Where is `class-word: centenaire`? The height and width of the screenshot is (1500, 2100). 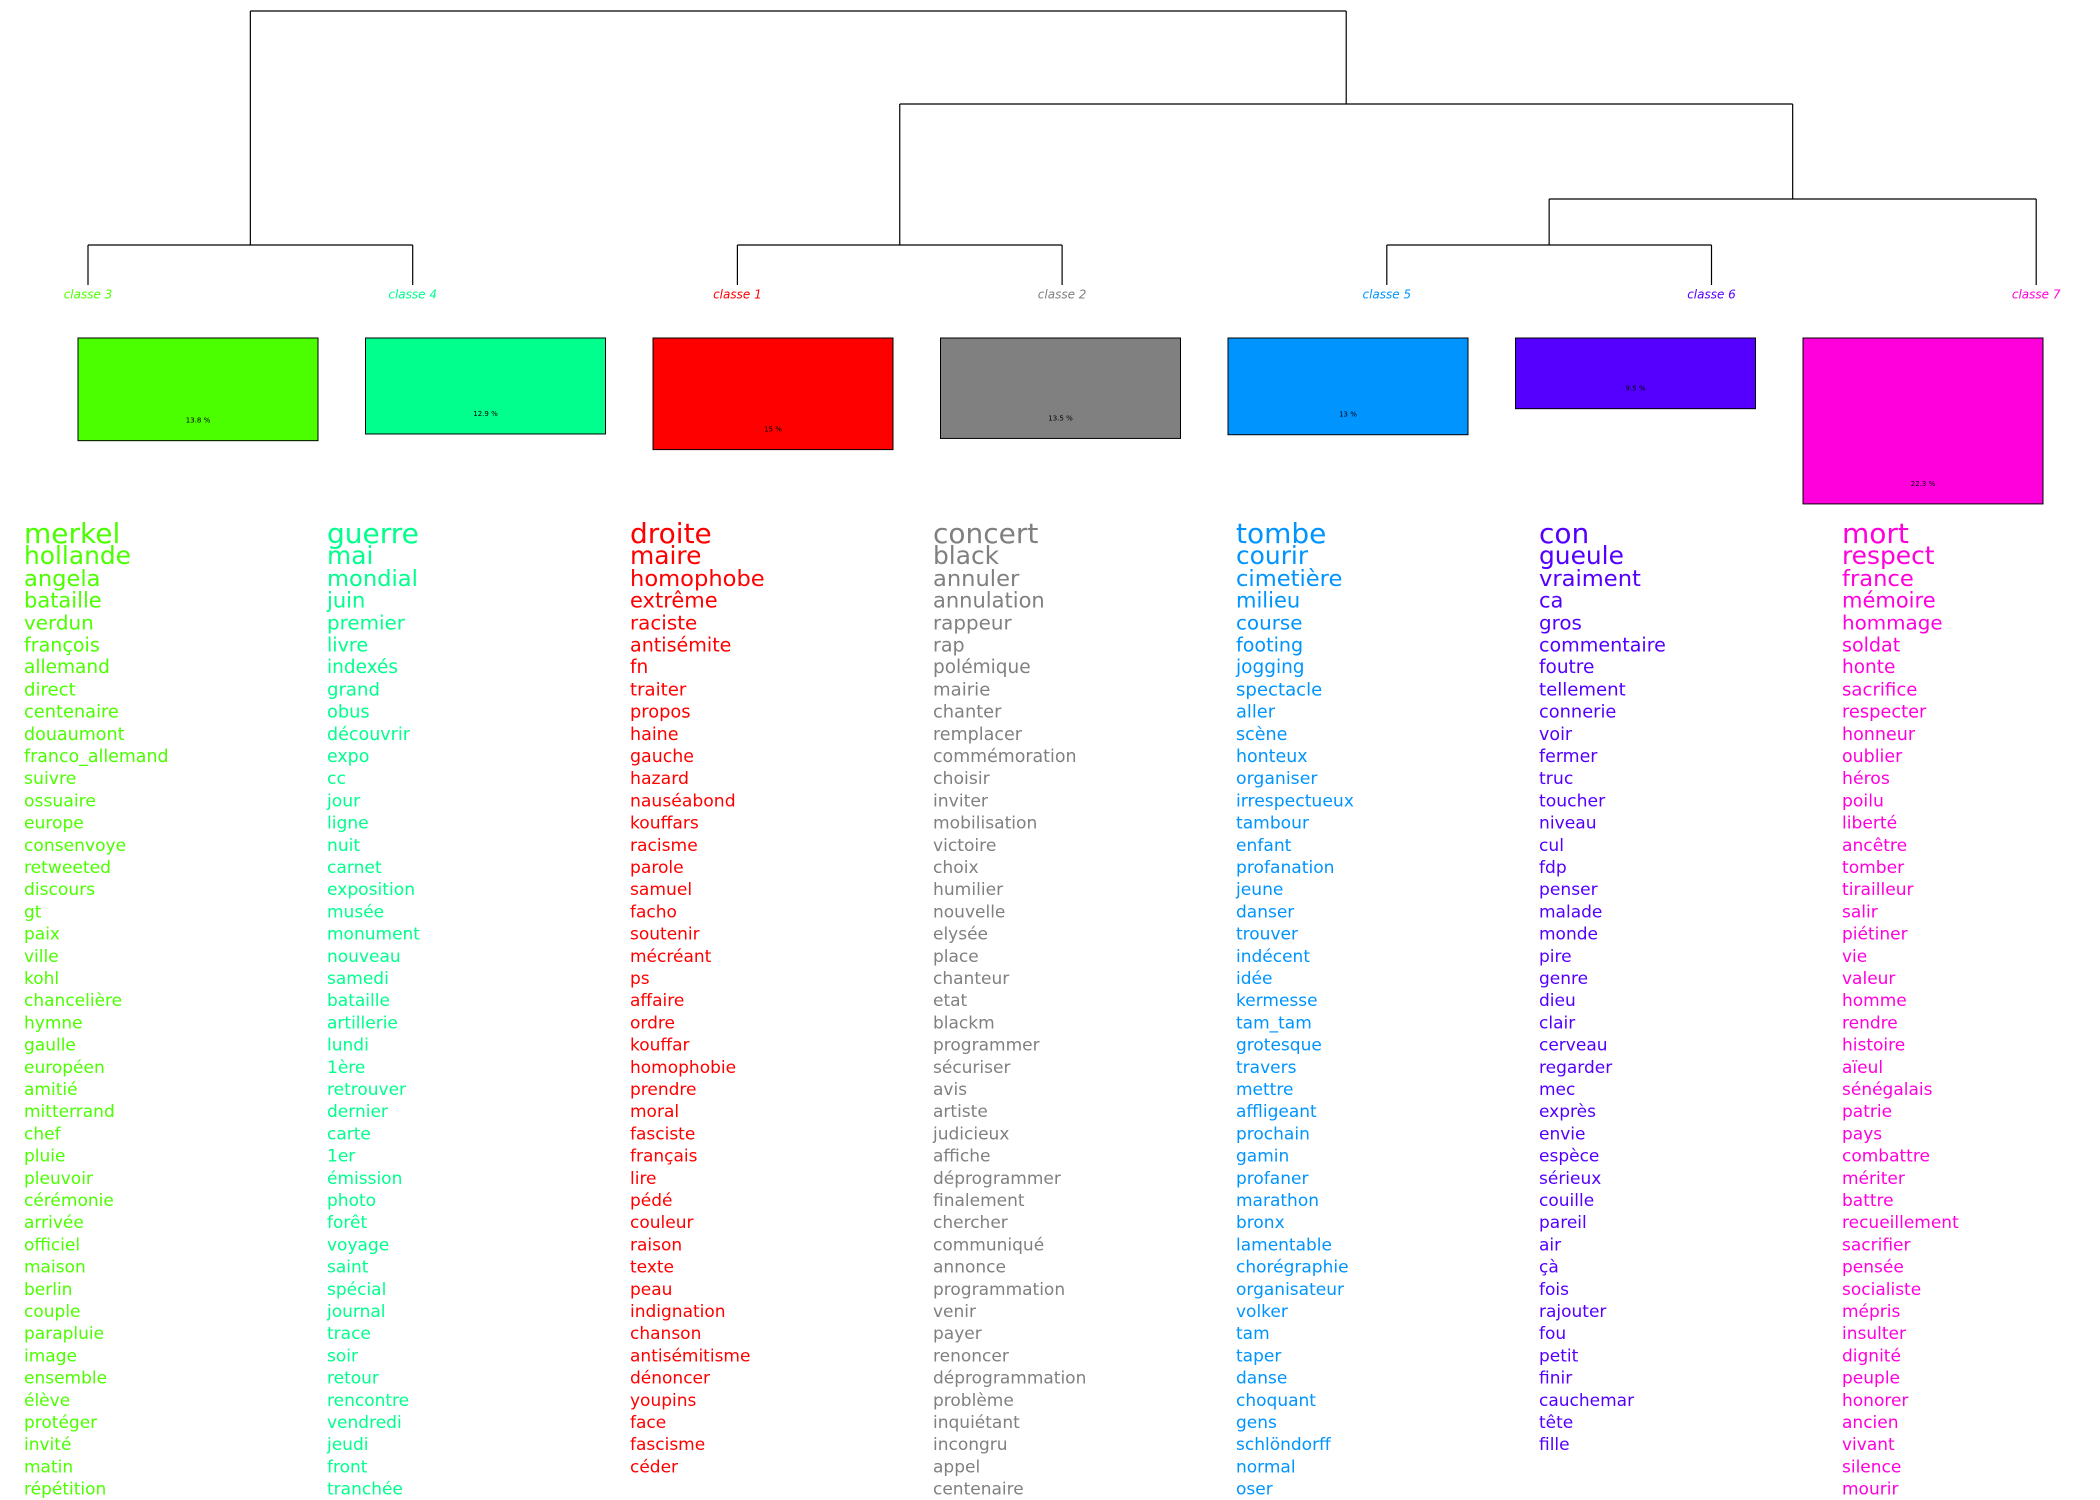 class-word: centenaire is located at coordinates (978, 1490).